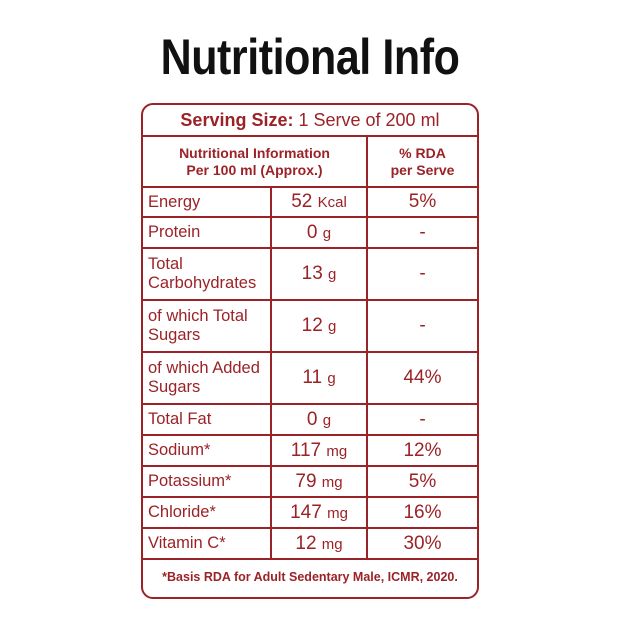 This screenshot has height=620, width=620. I want to click on nutrient-name: Total Carbohydrates, so click(207, 274).